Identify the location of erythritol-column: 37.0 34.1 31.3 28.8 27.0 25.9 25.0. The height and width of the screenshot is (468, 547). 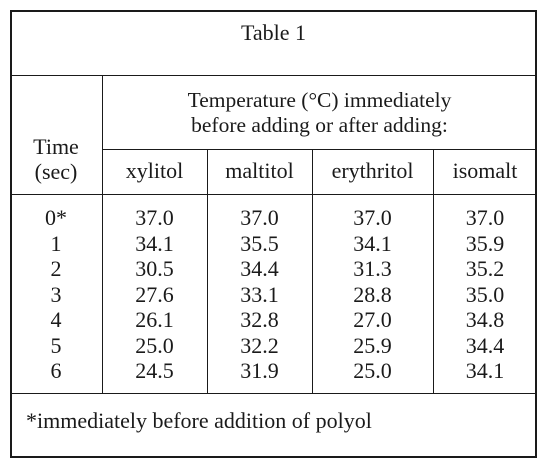
(372, 294).